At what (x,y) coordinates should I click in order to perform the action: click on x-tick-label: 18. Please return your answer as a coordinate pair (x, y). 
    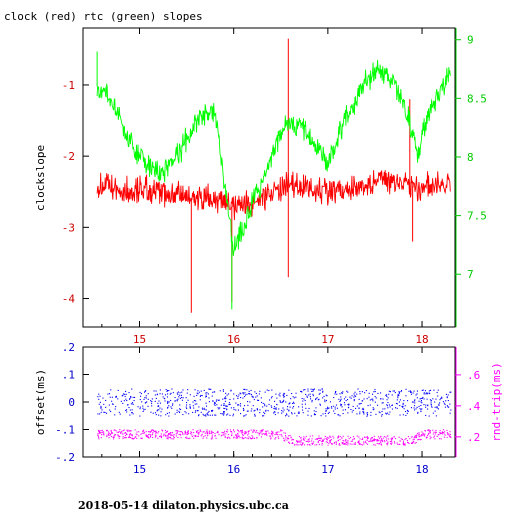
    Looking at the image, I should click on (421, 469).